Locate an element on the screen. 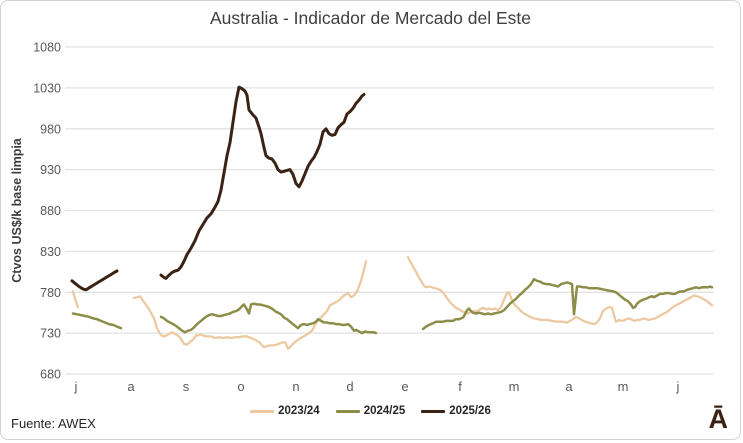  y-tick-label: 1030 is located at coordinates (47, 88).